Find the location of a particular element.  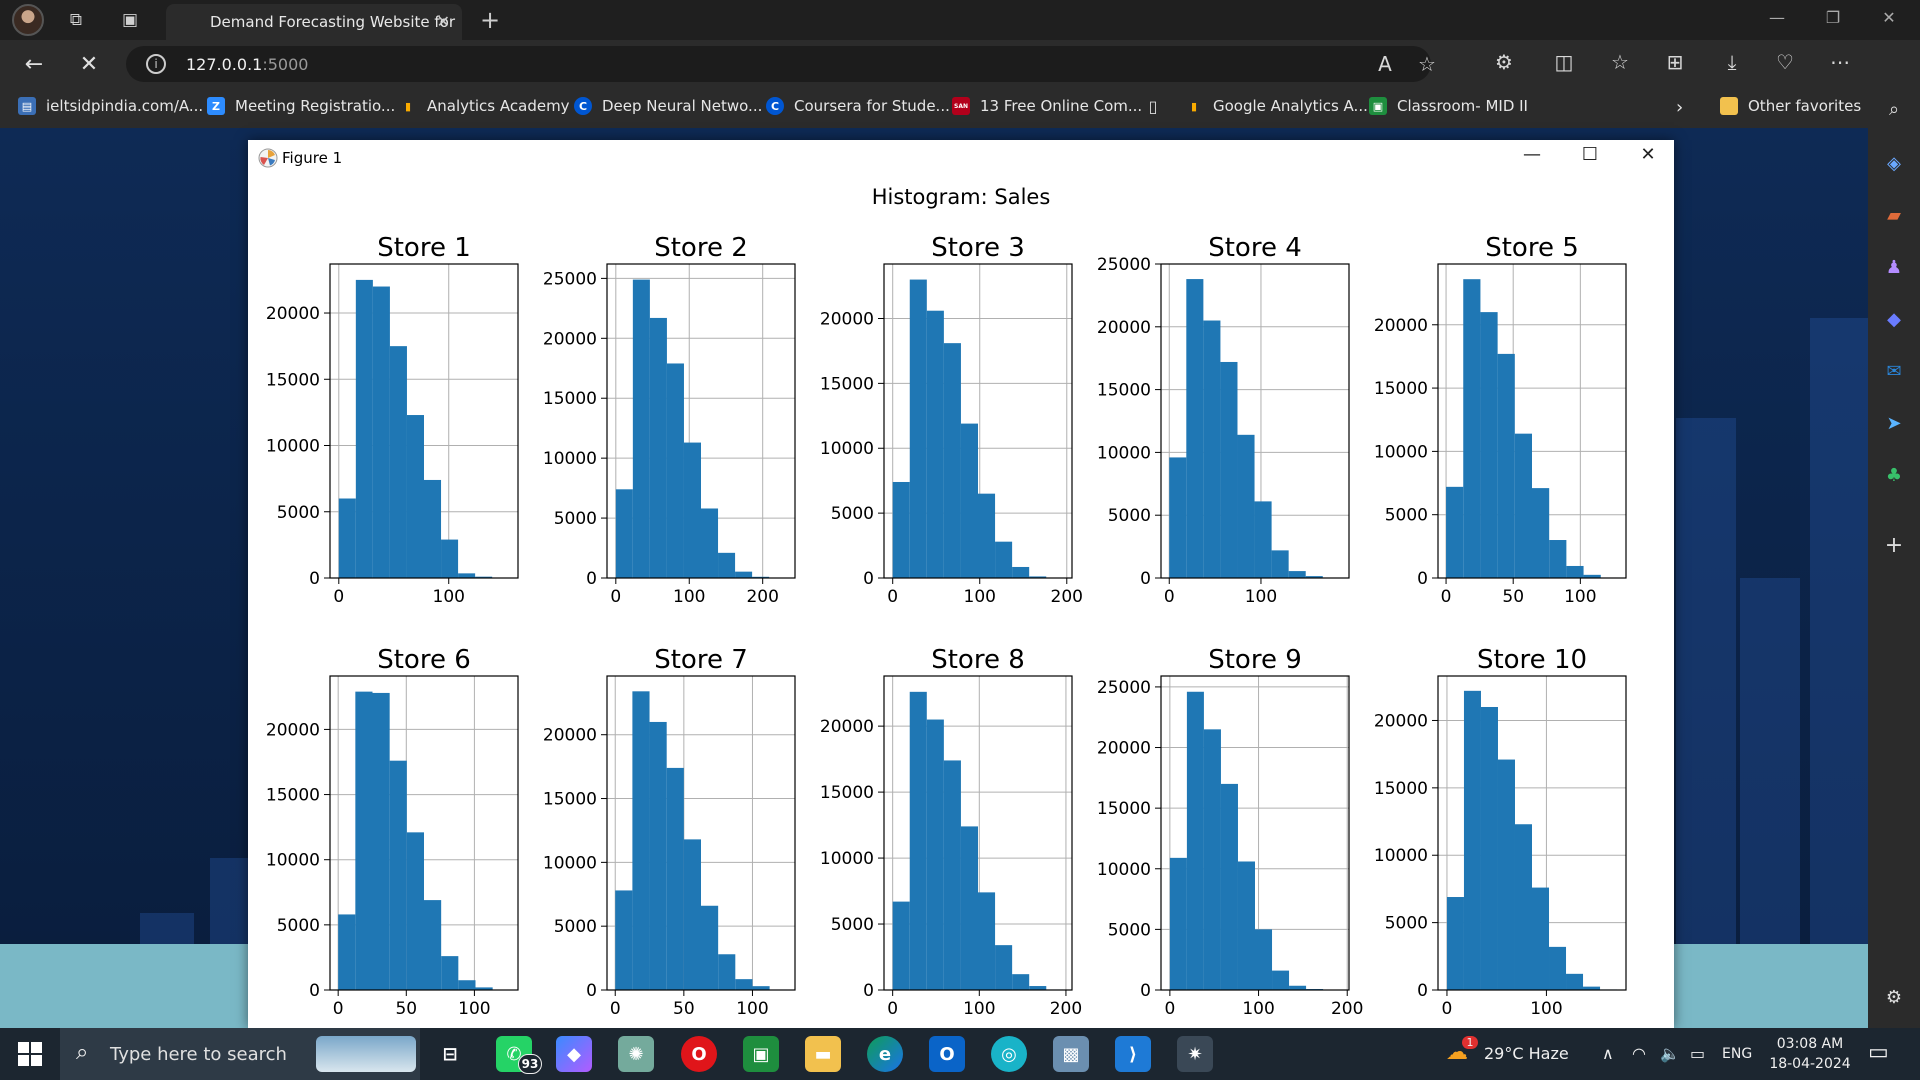

address-bar: i 127.0.0.1:5000 A ☆ is located at coordinates (781, 64).